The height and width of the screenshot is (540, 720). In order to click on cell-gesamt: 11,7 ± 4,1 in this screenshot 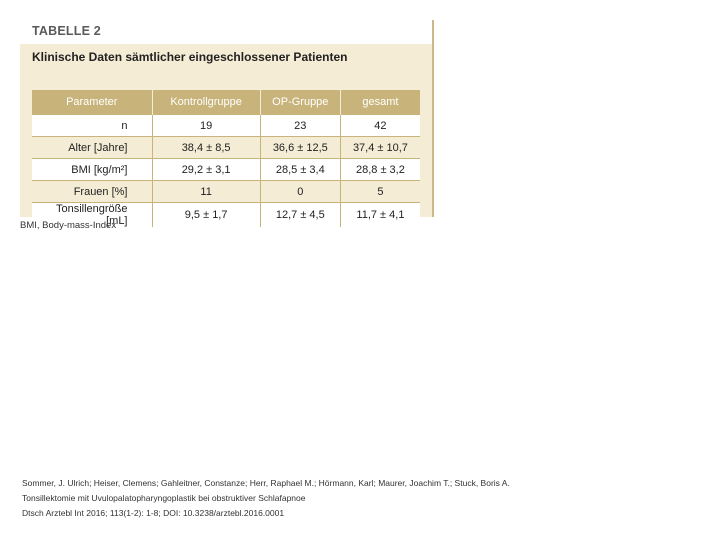, I will do `click(380, 214)`.